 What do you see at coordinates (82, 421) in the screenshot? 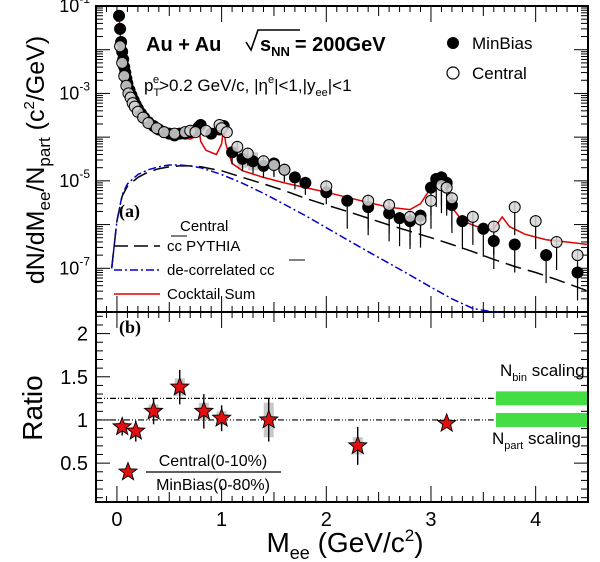
I see `bottom-ytick-label: 1` at bounding box center [82, 421].